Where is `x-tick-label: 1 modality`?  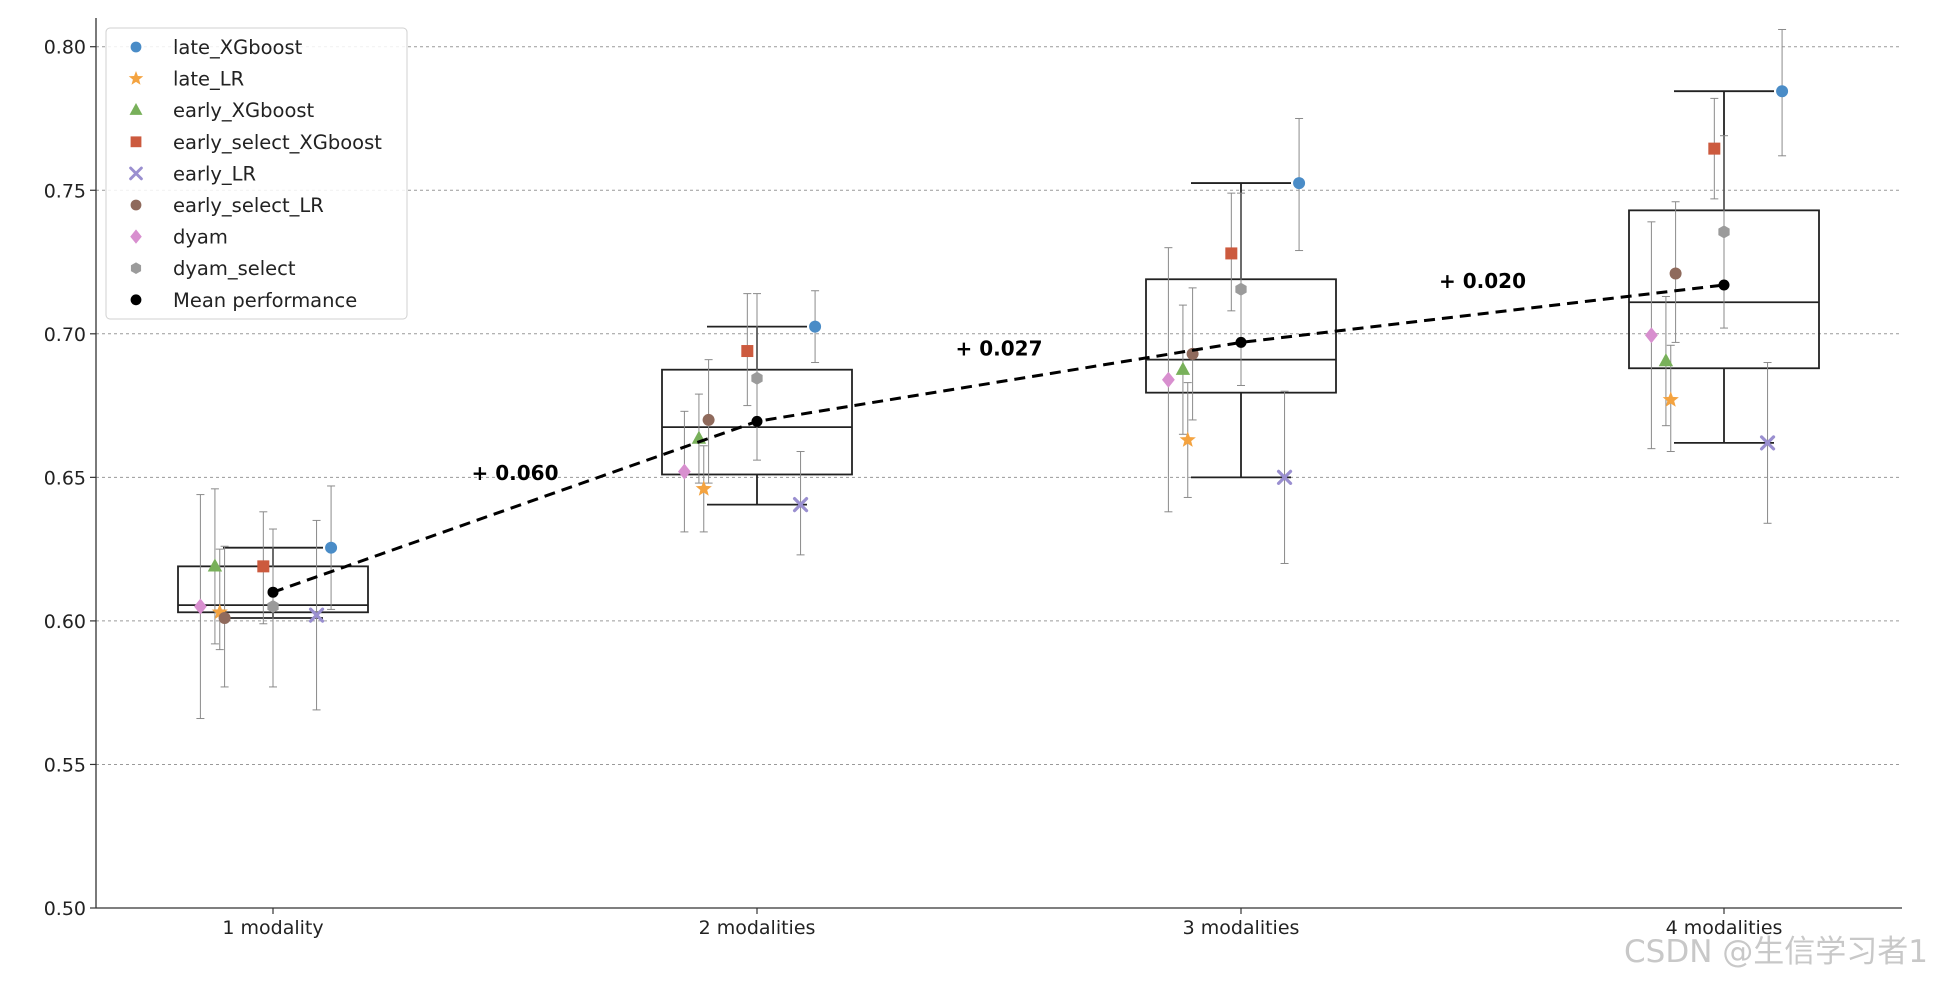
x-tick-label: 1 modality is located at coordinates (272, 928).